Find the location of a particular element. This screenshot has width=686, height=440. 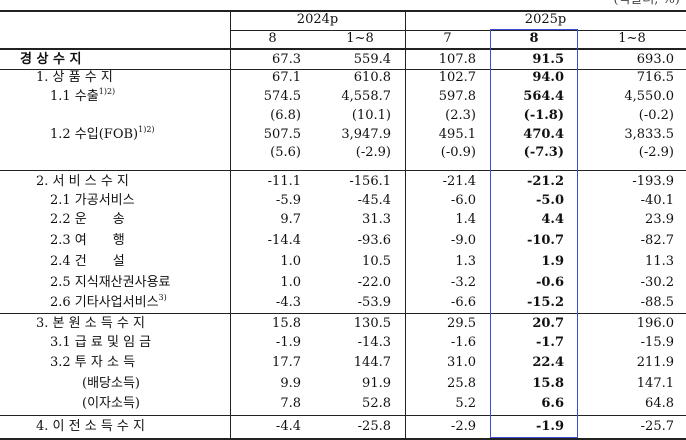

cell: -25.7 is located at coordinates (657, 426).